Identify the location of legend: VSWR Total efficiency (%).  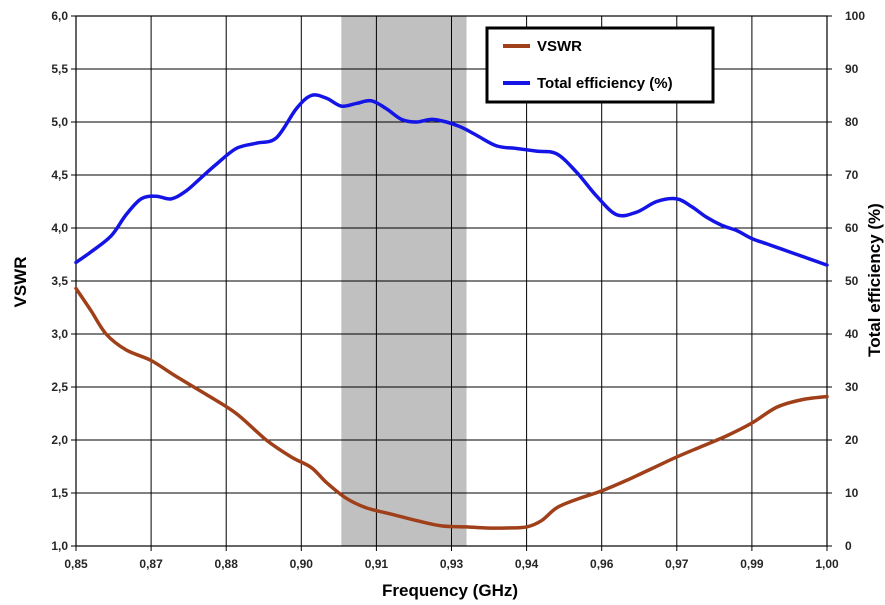
(600, 65).